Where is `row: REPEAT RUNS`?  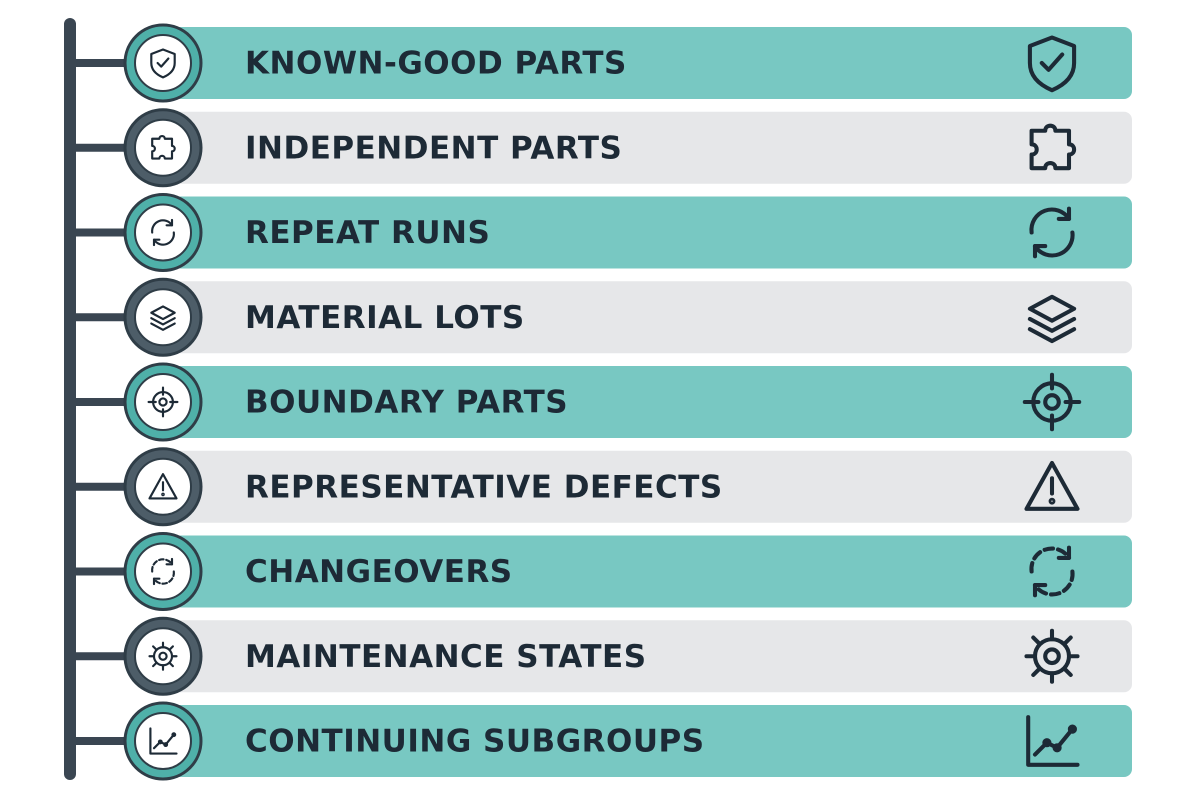 row: REPEAT RUNS is located at coordinates (601, 232).